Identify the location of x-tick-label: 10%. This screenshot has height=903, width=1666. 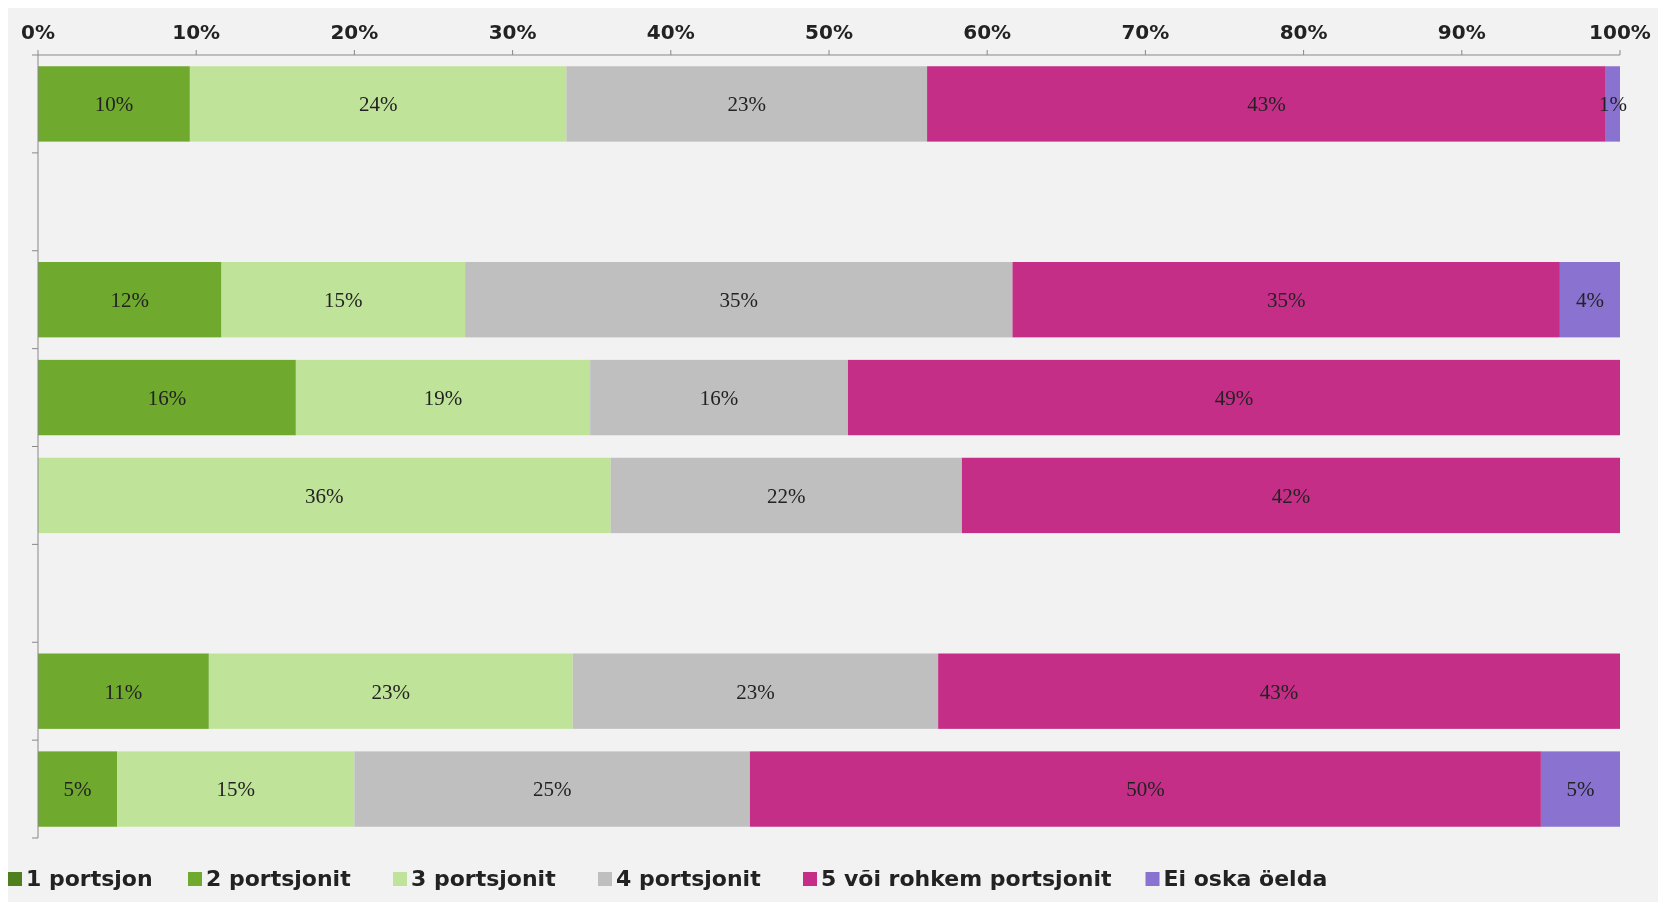
(196, 32).